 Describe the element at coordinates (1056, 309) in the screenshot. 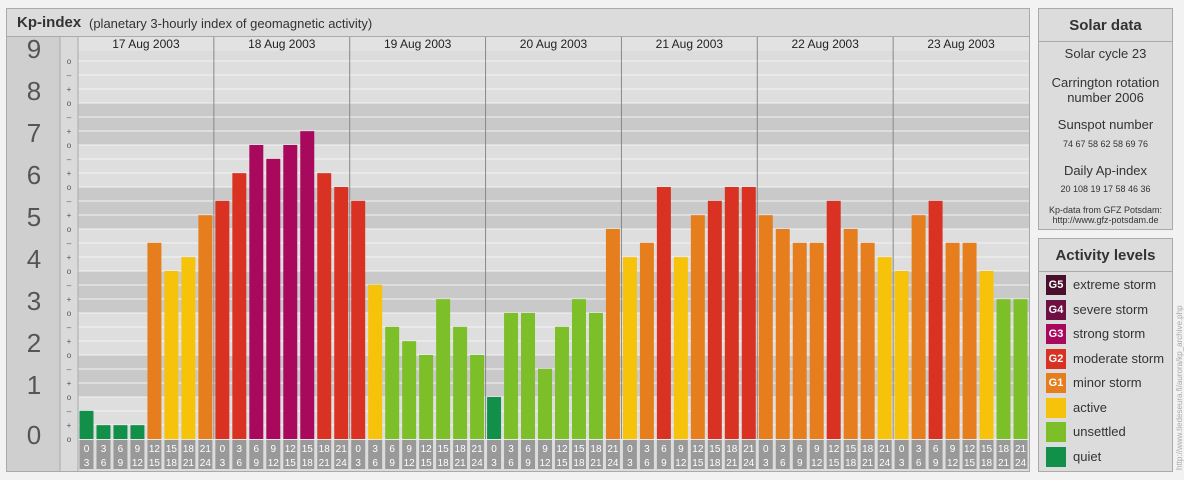

I see `legend-swatch: G4` at that location.